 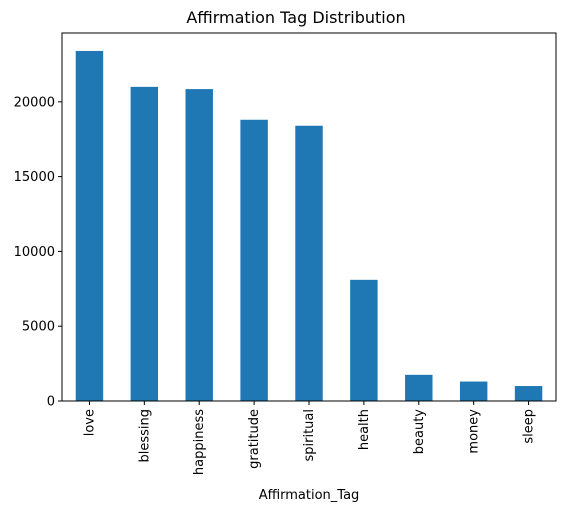 I want to click on x-tick-label-gratitude: gratitude, so click(x=254, y=439).